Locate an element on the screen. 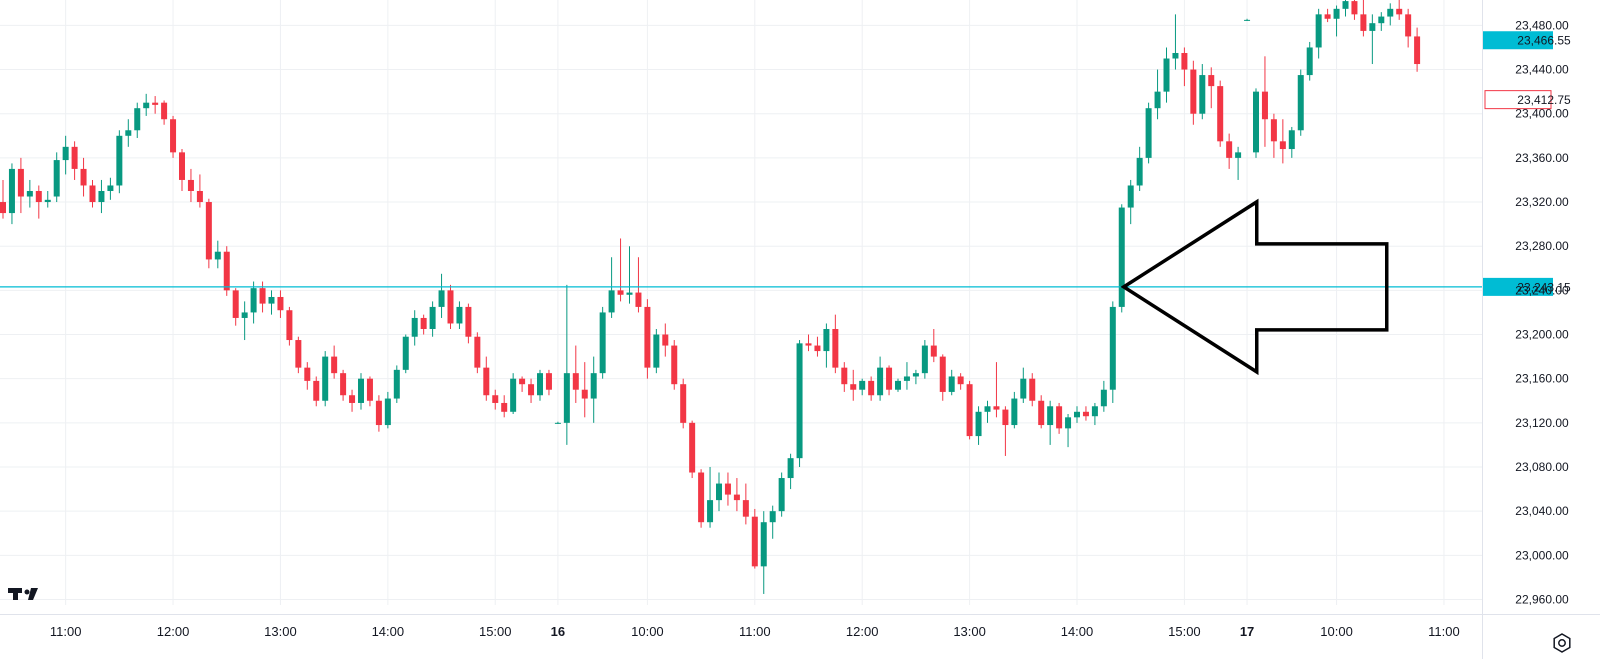 The width and height of the screenshot is (1600, 664). x-tick-label: 11:00 is located at coordinates (66, 631).